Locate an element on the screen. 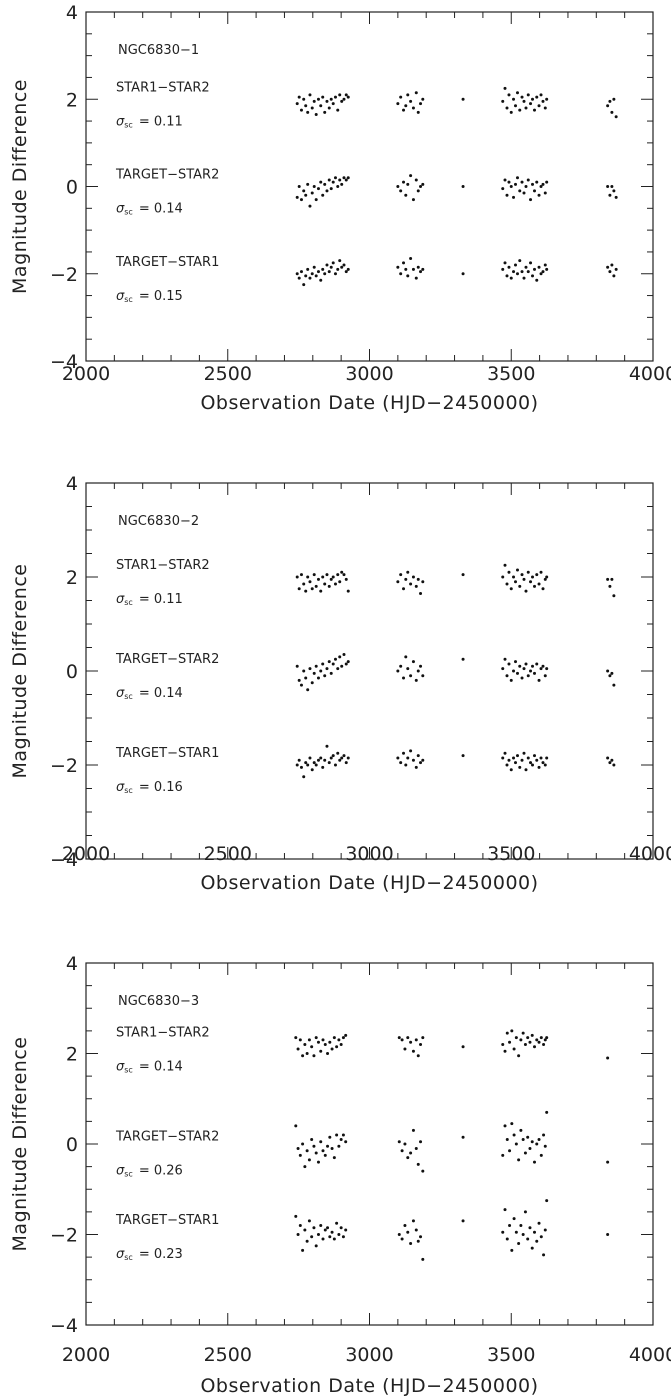 This screenshot has height=1399, width=671. x-axis-label: Observation Date (HJD−2450000) is located at coordinates (369, 403).